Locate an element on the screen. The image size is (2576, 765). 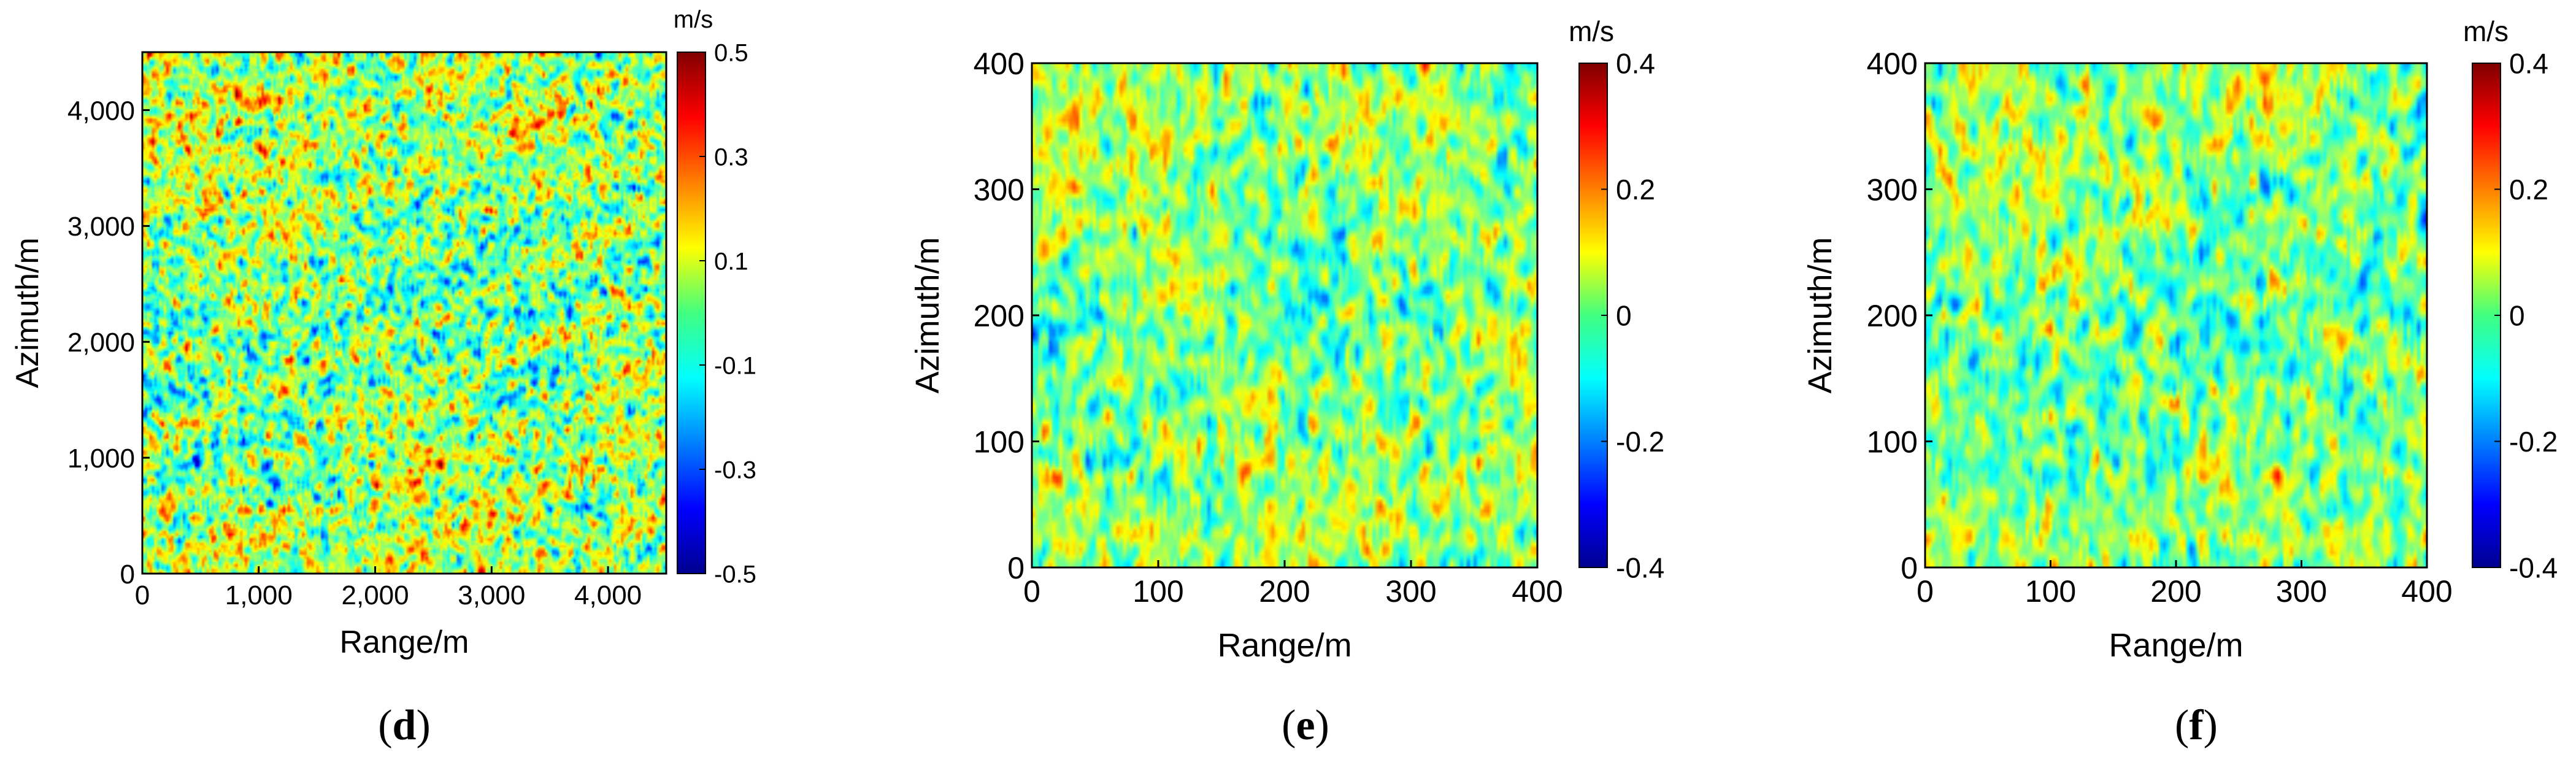
colorbar-tick-label: 0.1 is located at coordinates (731, 261).